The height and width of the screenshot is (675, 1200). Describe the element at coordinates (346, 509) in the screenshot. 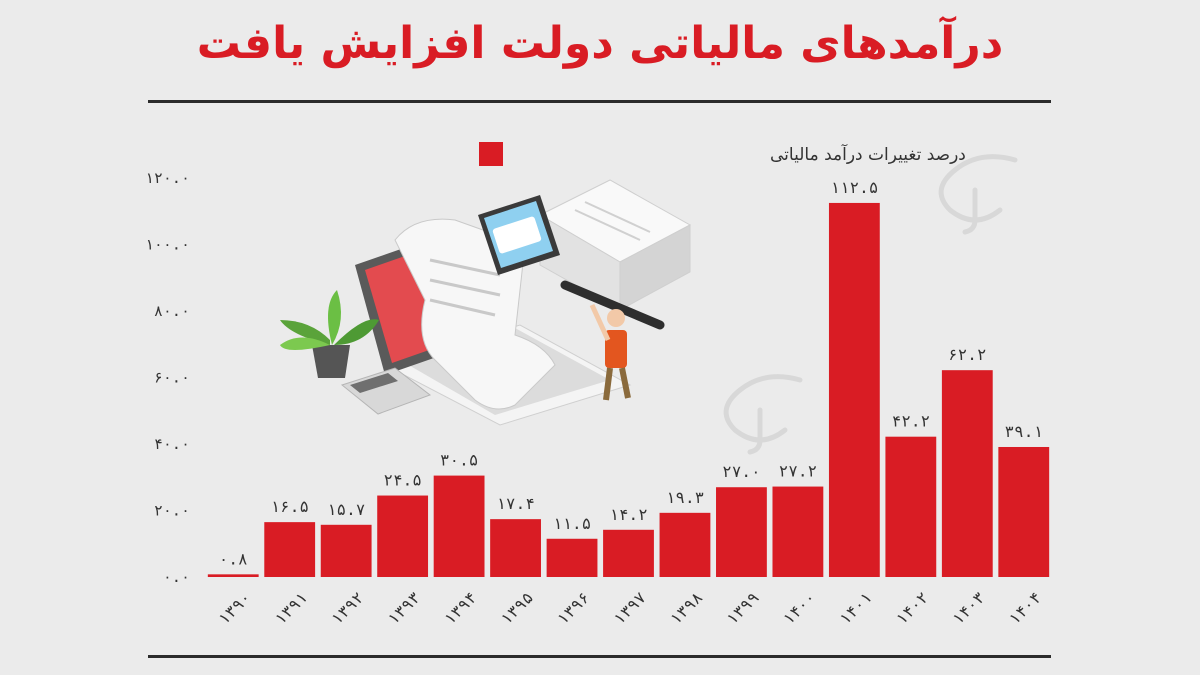

I see `data-label: ۱۵.۷` at that location.